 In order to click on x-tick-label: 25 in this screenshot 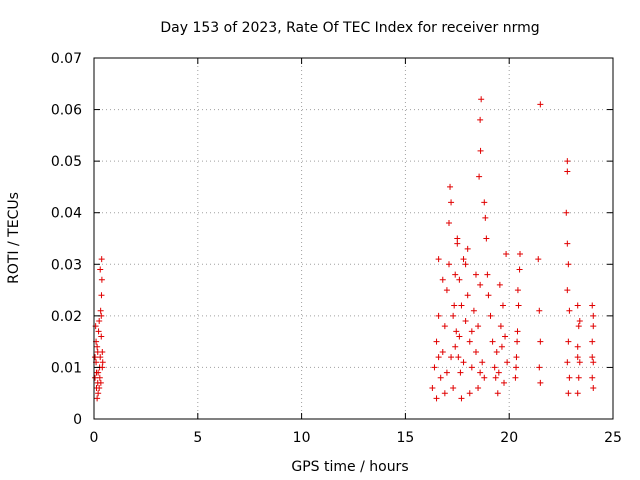, I will do `click(613, 438)`.